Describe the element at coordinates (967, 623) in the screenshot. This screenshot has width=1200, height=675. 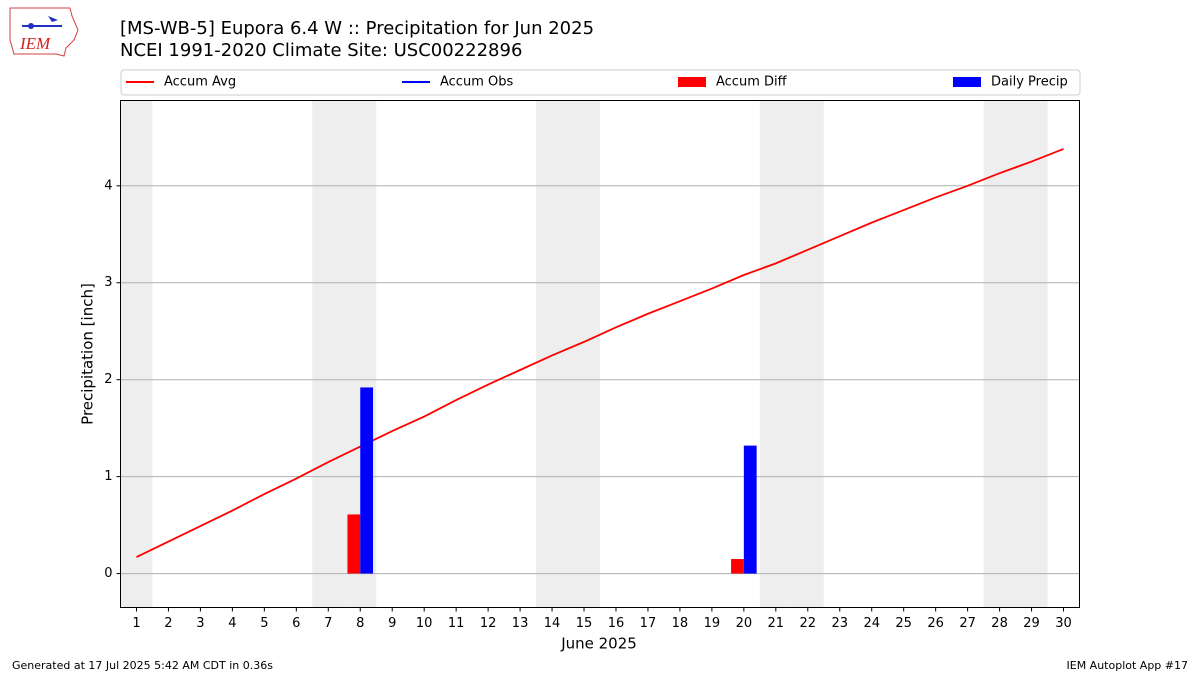
I see `x-tick-label: 27` at that location.